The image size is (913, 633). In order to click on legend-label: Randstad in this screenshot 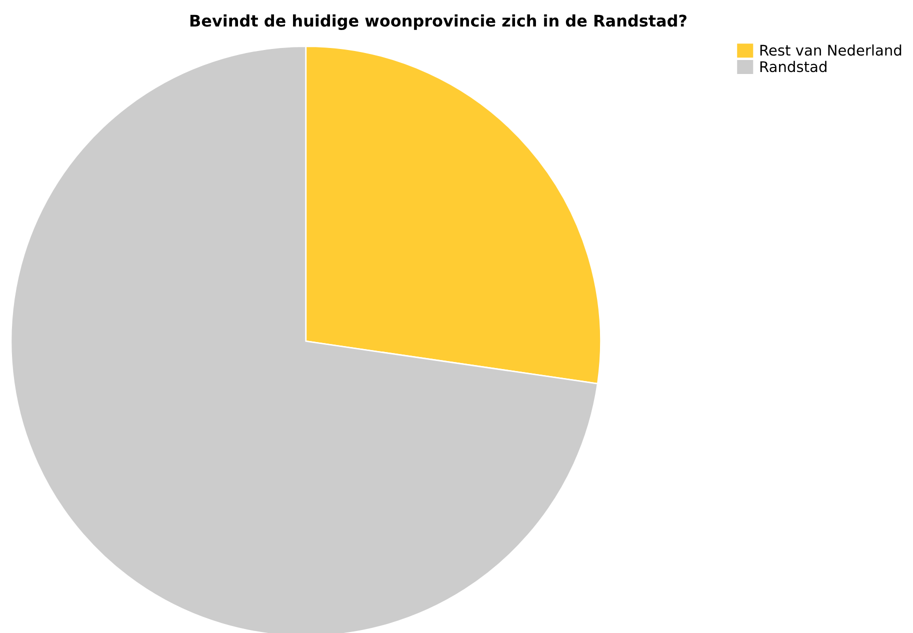, I will do `click(793, 66)`.